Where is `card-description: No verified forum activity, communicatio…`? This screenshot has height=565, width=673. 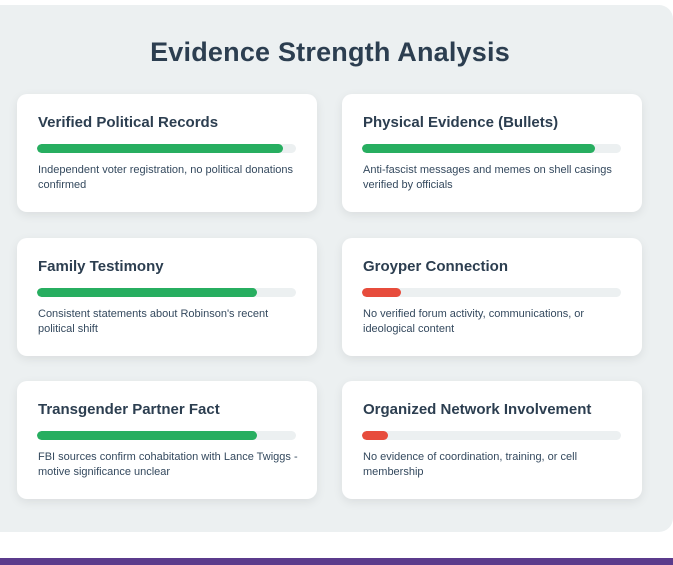
card-description: No verified forum activity, communicatio… is located at coordinates (474, 321).